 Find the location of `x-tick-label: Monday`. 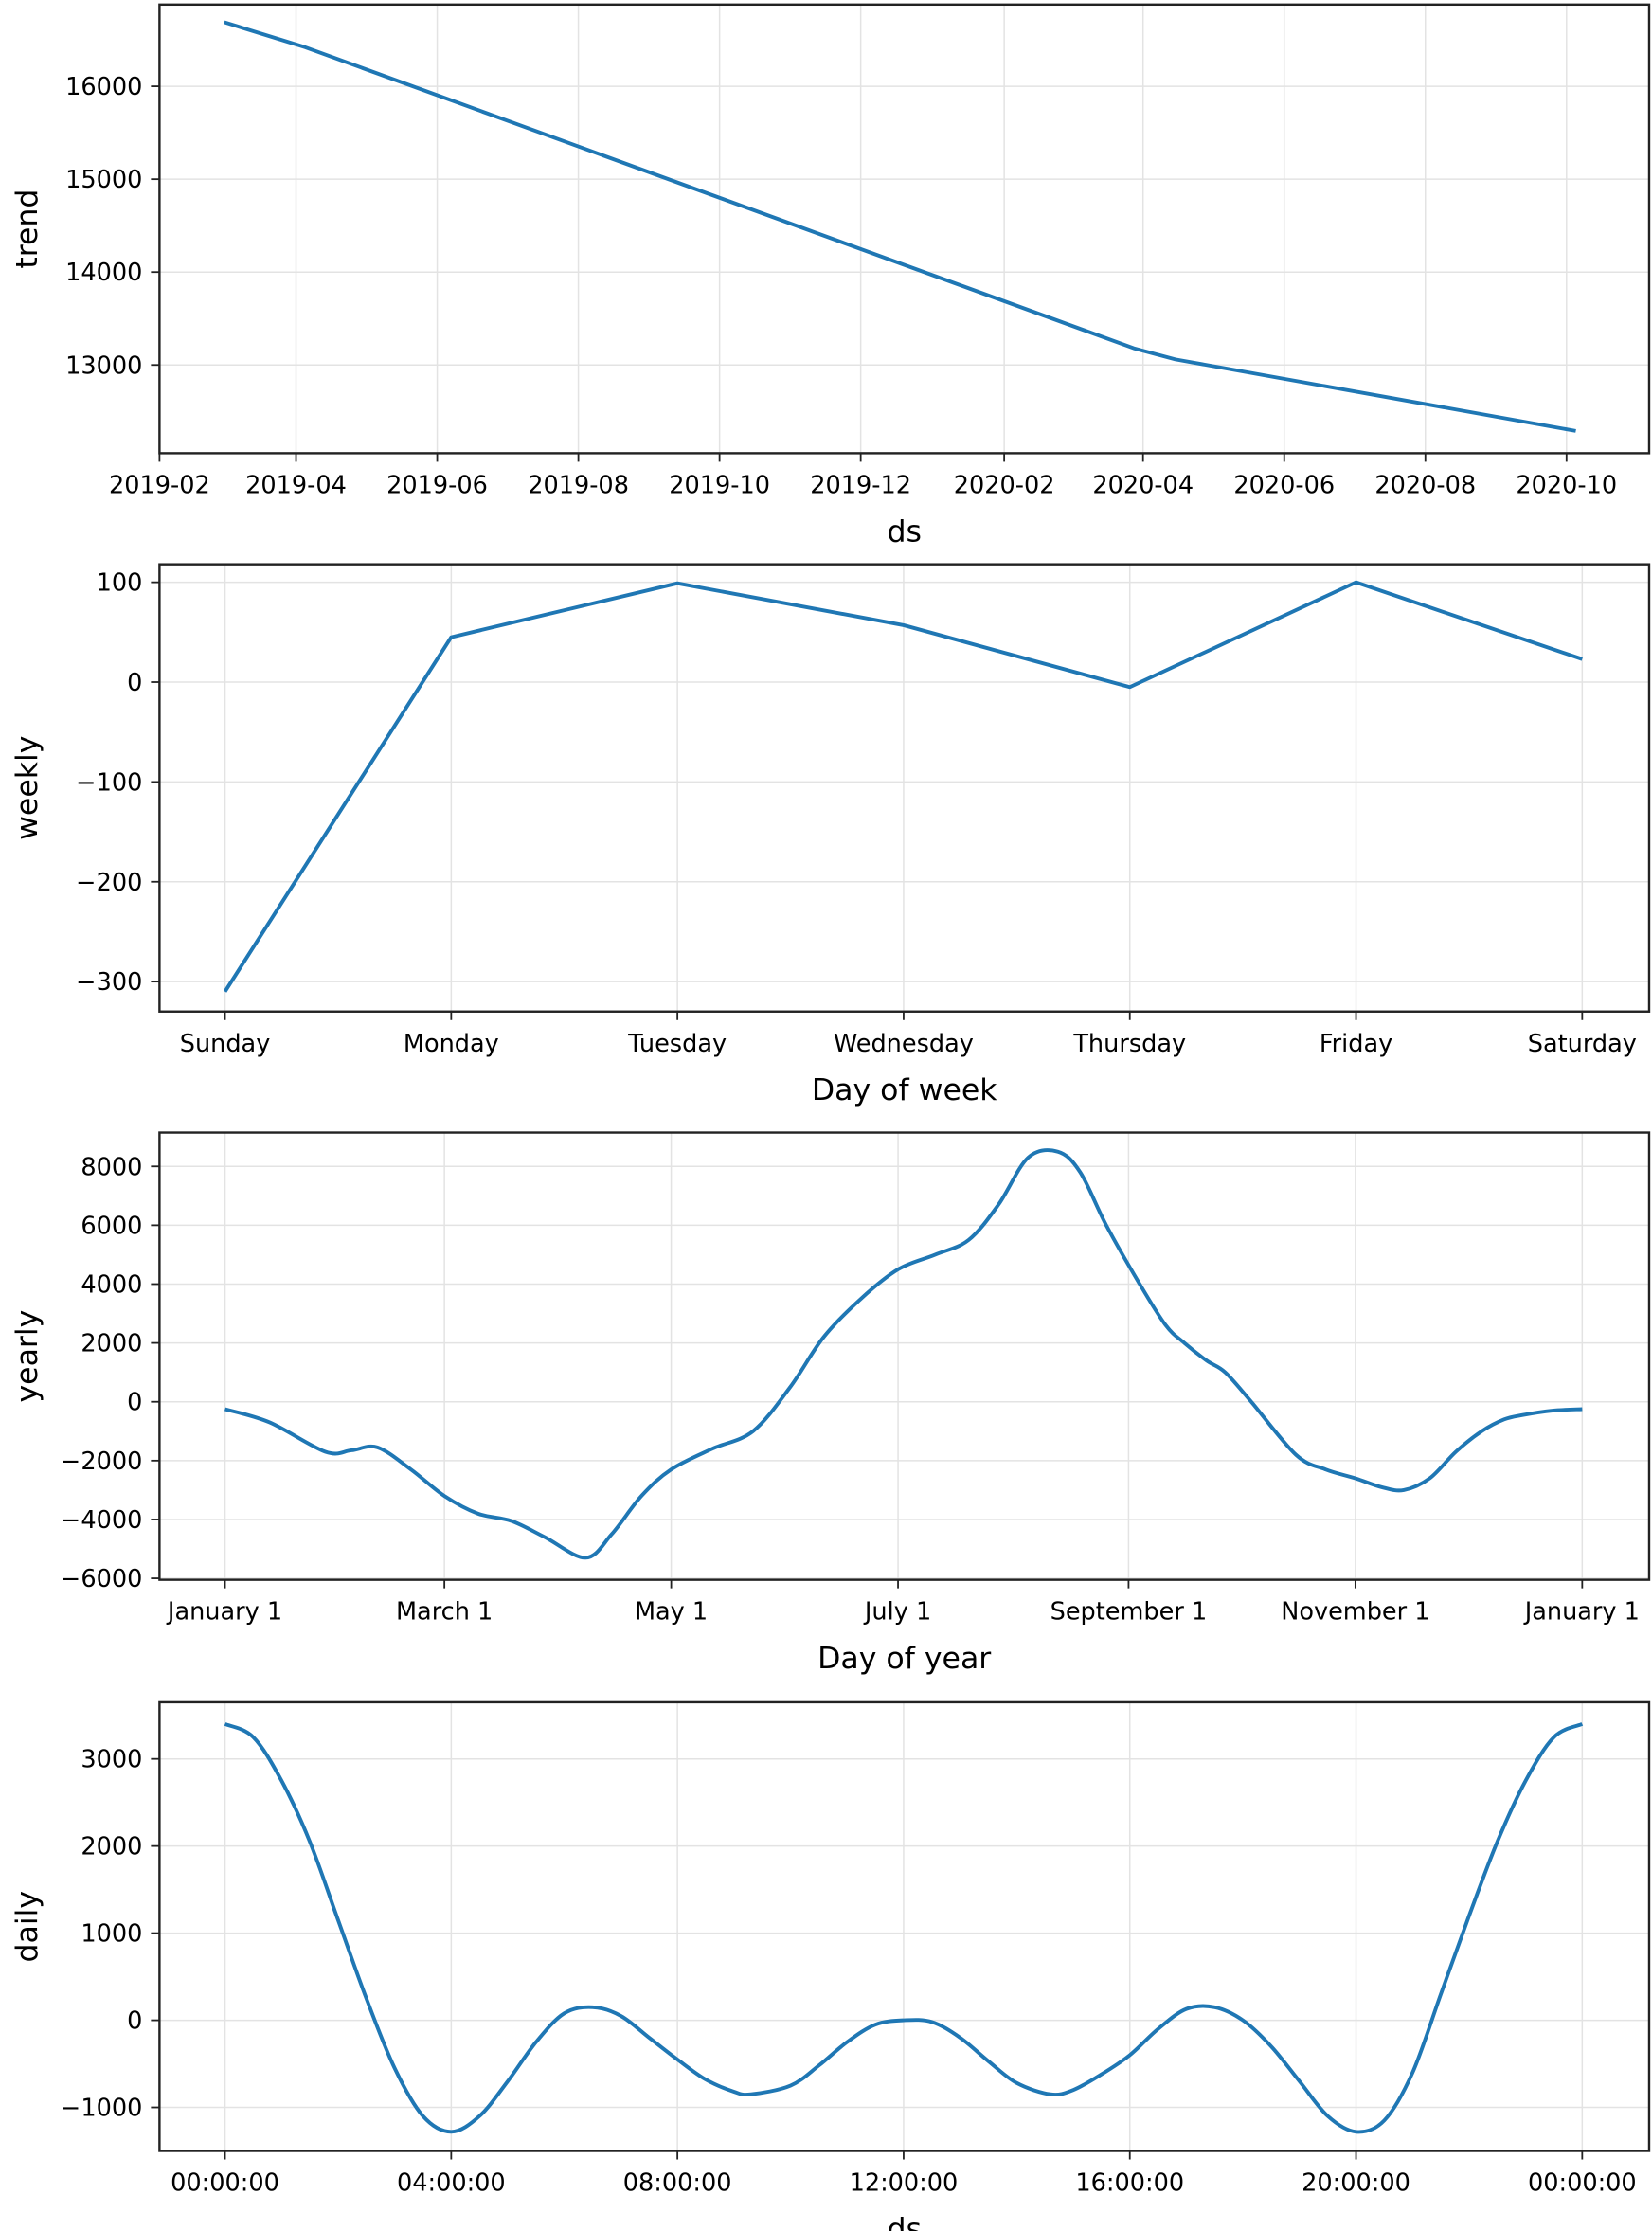

x-tick-label: Monday is located at coordinates (451, 1044).